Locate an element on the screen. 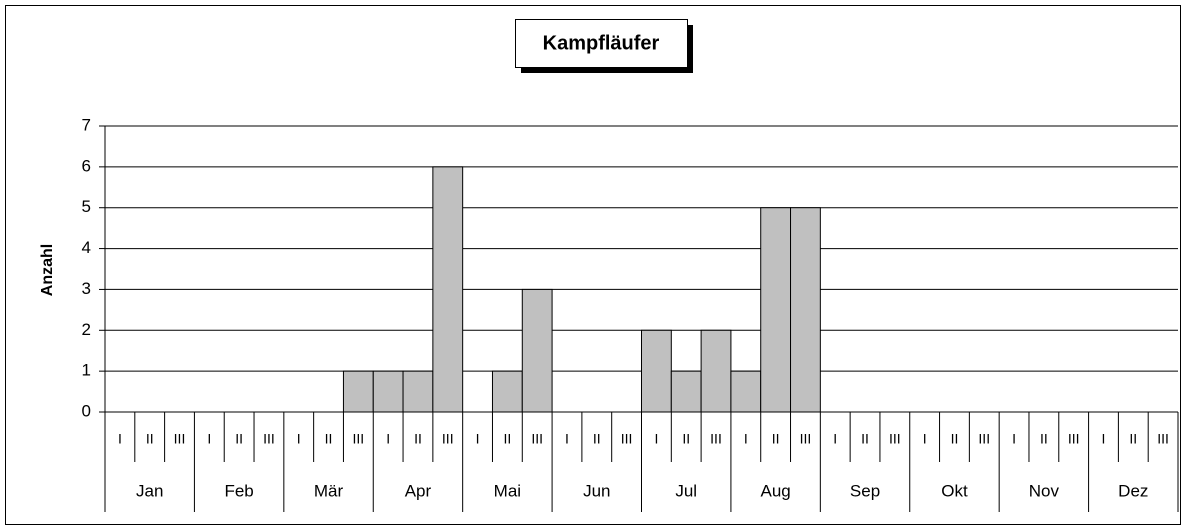 The width and height of the screenshot is (1186, 530). x-group-label: Okt is located at coordinates (954, 490).